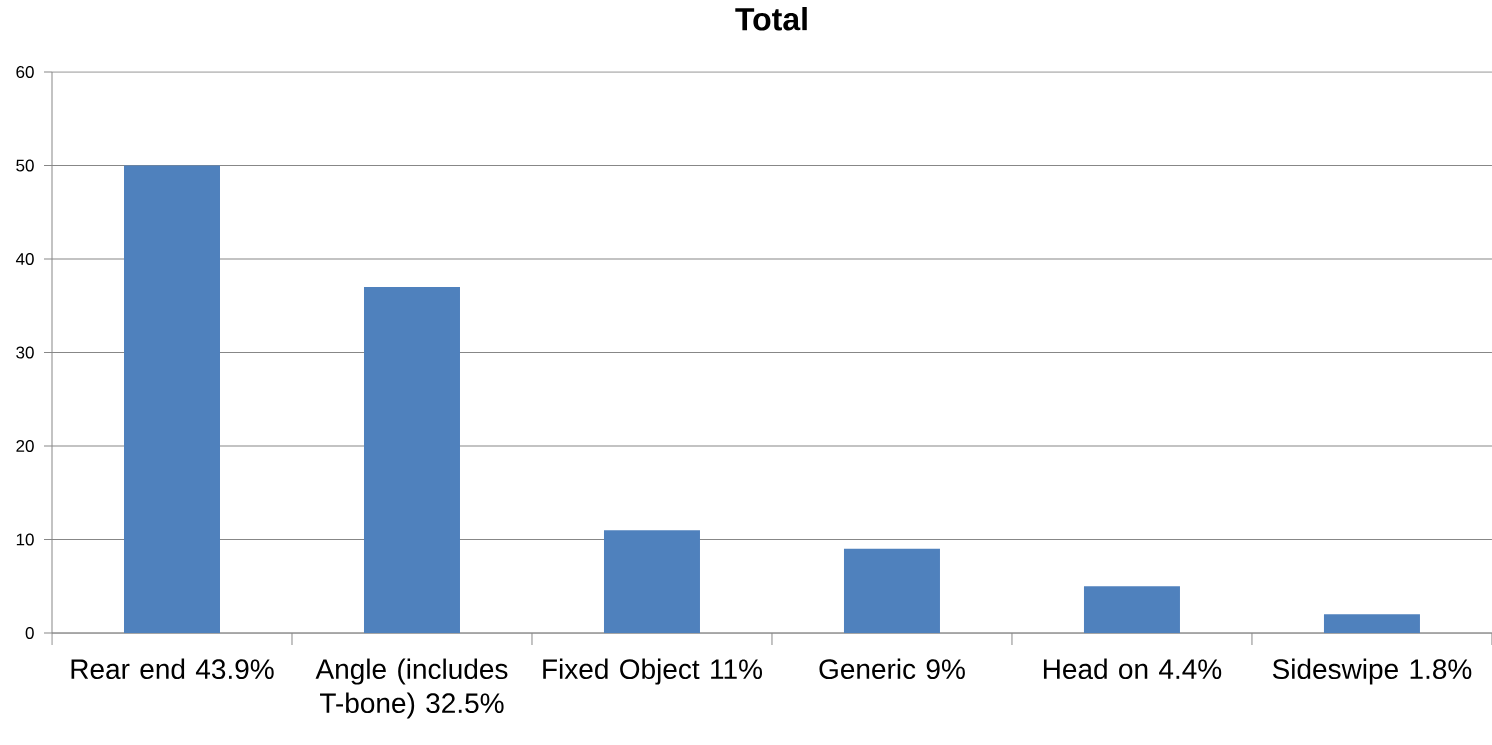 This screenshot has height=745, width=1492. Describe the element at coordinates (1372, 671) in the screenshot. I see `x-tick-label: Sideswipe 1.8%` at that location.